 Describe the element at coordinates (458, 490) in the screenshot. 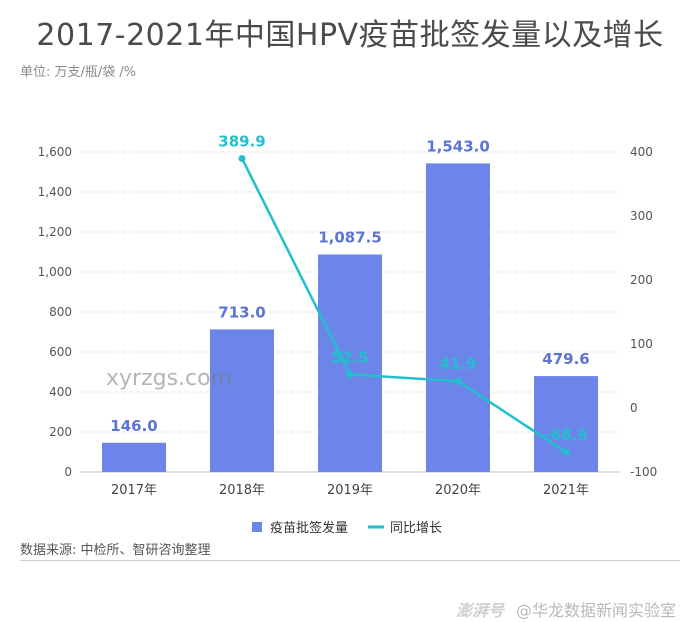

I see `x-tick-label: 2020年` at that location.